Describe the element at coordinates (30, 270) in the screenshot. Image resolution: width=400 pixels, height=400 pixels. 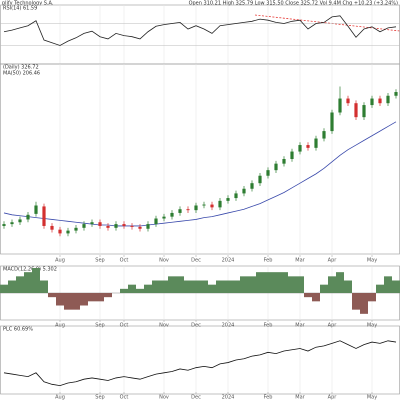
I see `panel-label: MACD(12,26,9) 5.302` at that location.